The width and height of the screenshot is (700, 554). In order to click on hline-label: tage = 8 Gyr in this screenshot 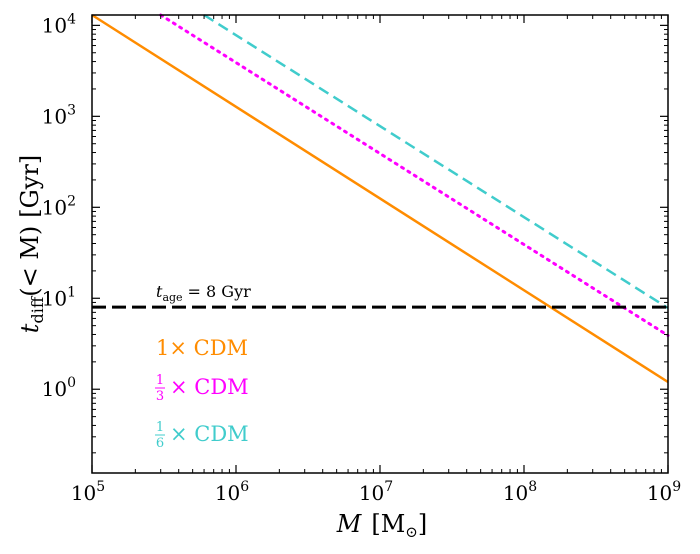, I will do `click(203, 293)`.